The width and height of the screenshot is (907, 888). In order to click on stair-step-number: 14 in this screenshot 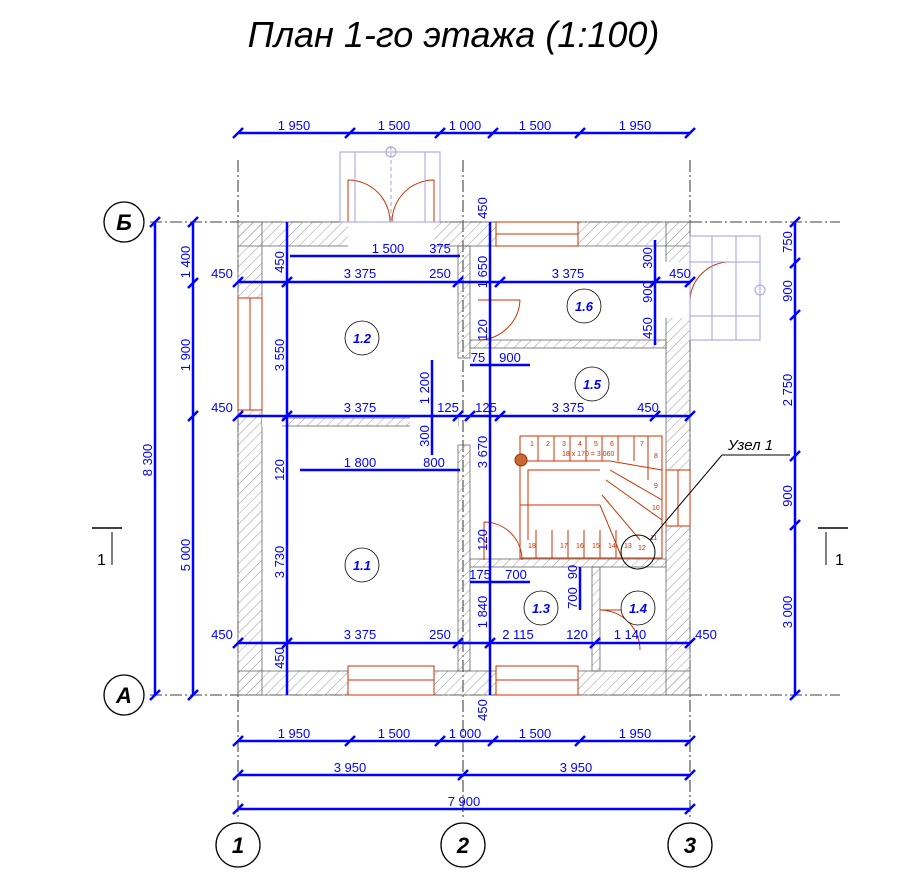, I will do `click(612, 546)`.